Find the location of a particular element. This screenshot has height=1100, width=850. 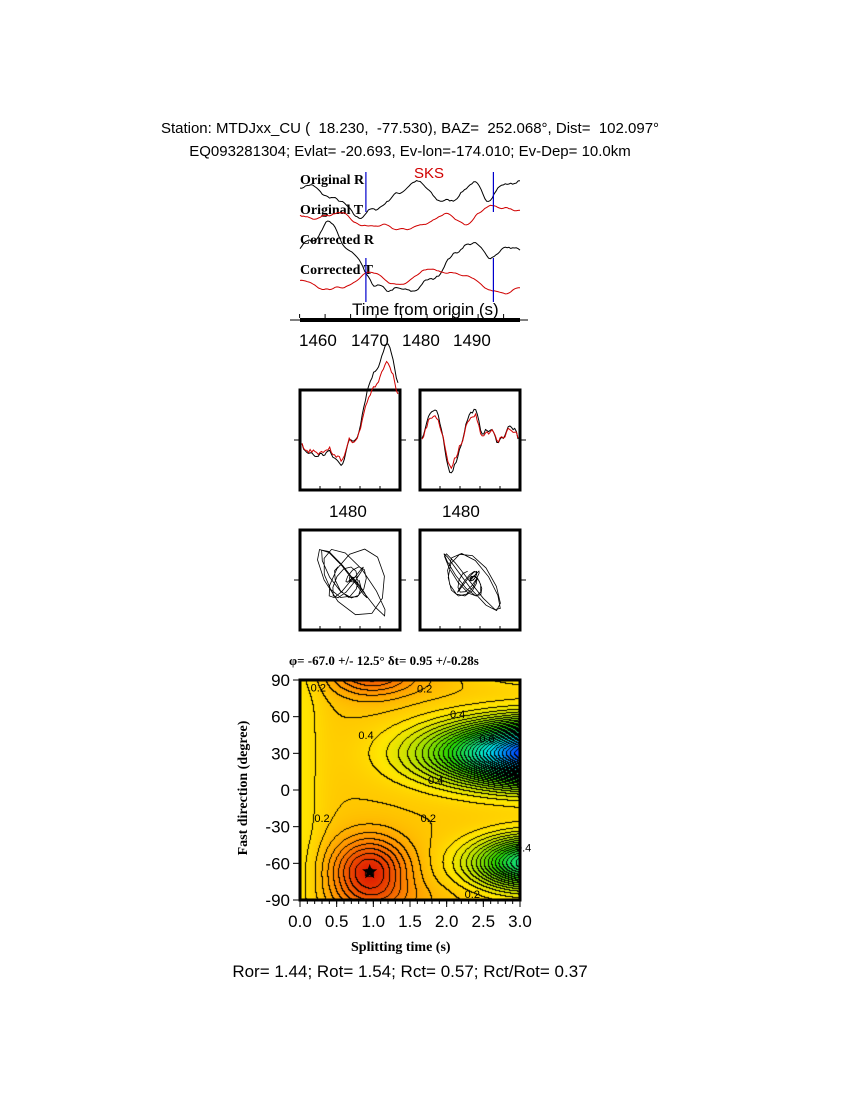

trace-corrected-r is located at coordinates (410, 256).